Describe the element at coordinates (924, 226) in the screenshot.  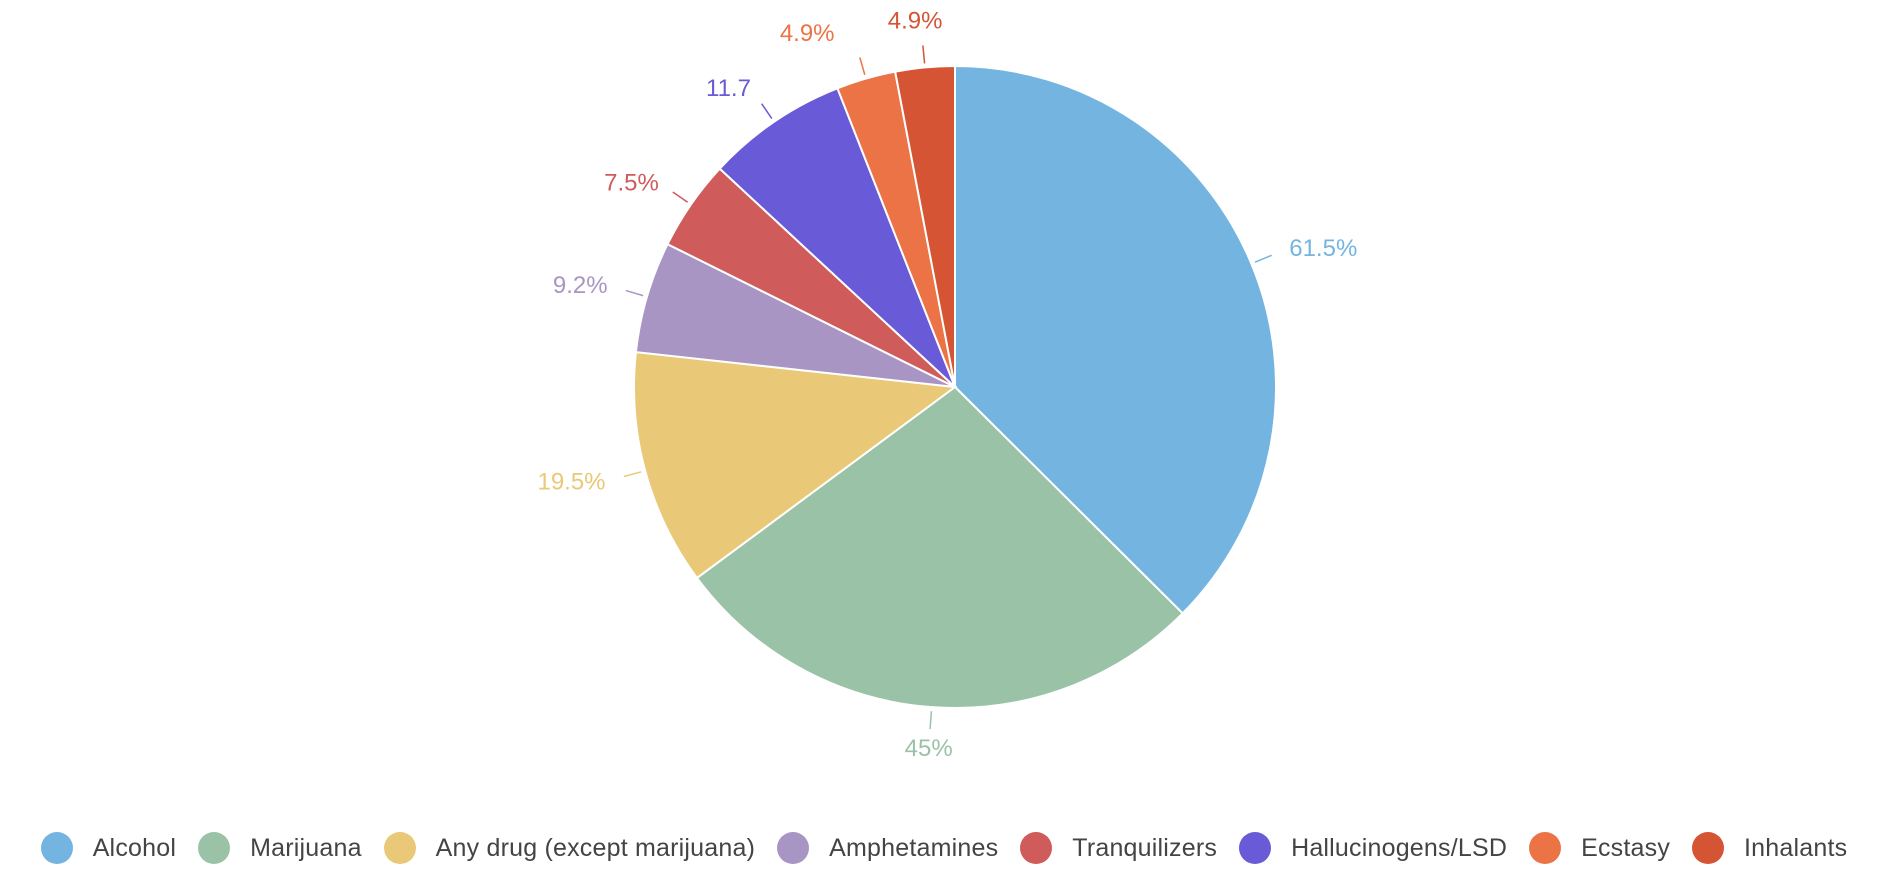
I see `pie-slice-inhalants` at that location.